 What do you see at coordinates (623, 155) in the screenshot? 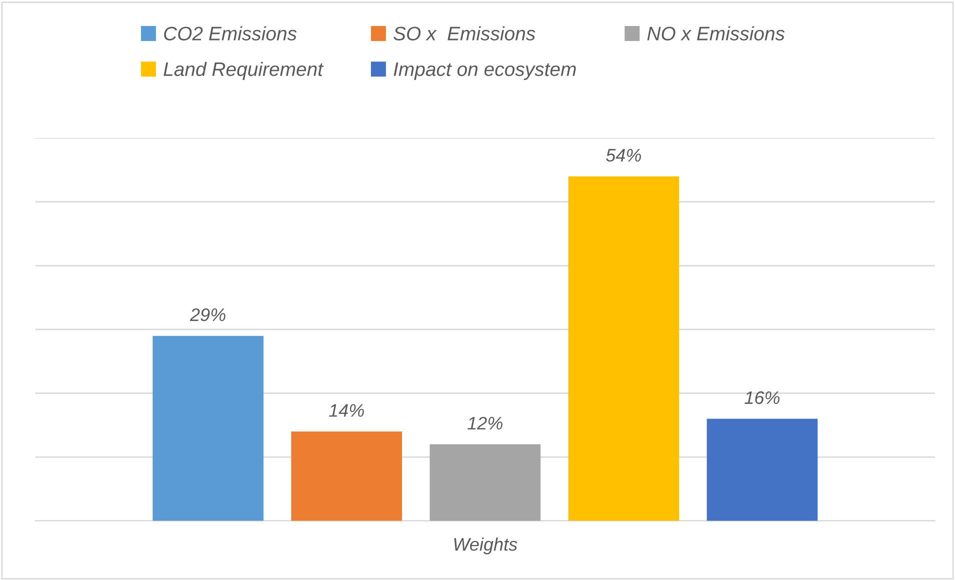
I see `data-label: 54%` at bounding box center [623, 155].